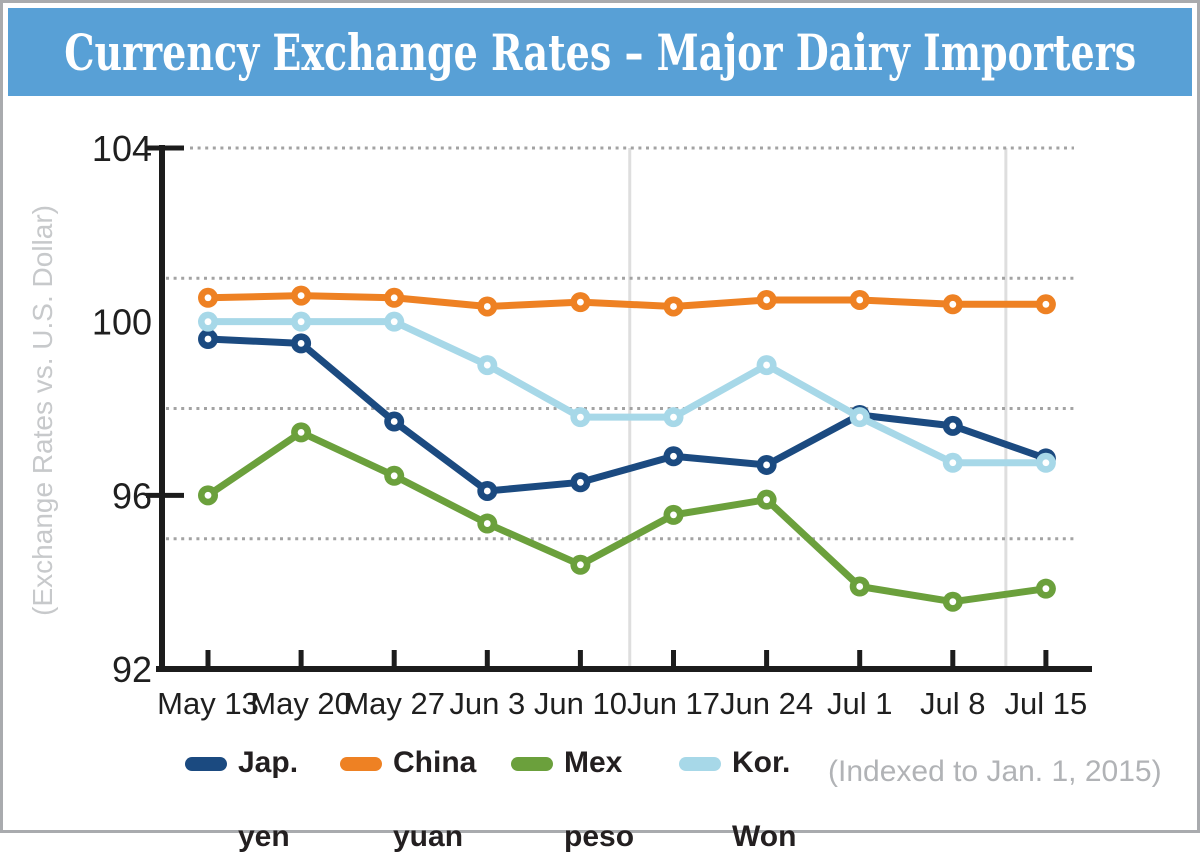 This screenshot has height=855, width=1200. I want to click on x-tick-label: May 13, so click(208, 703).